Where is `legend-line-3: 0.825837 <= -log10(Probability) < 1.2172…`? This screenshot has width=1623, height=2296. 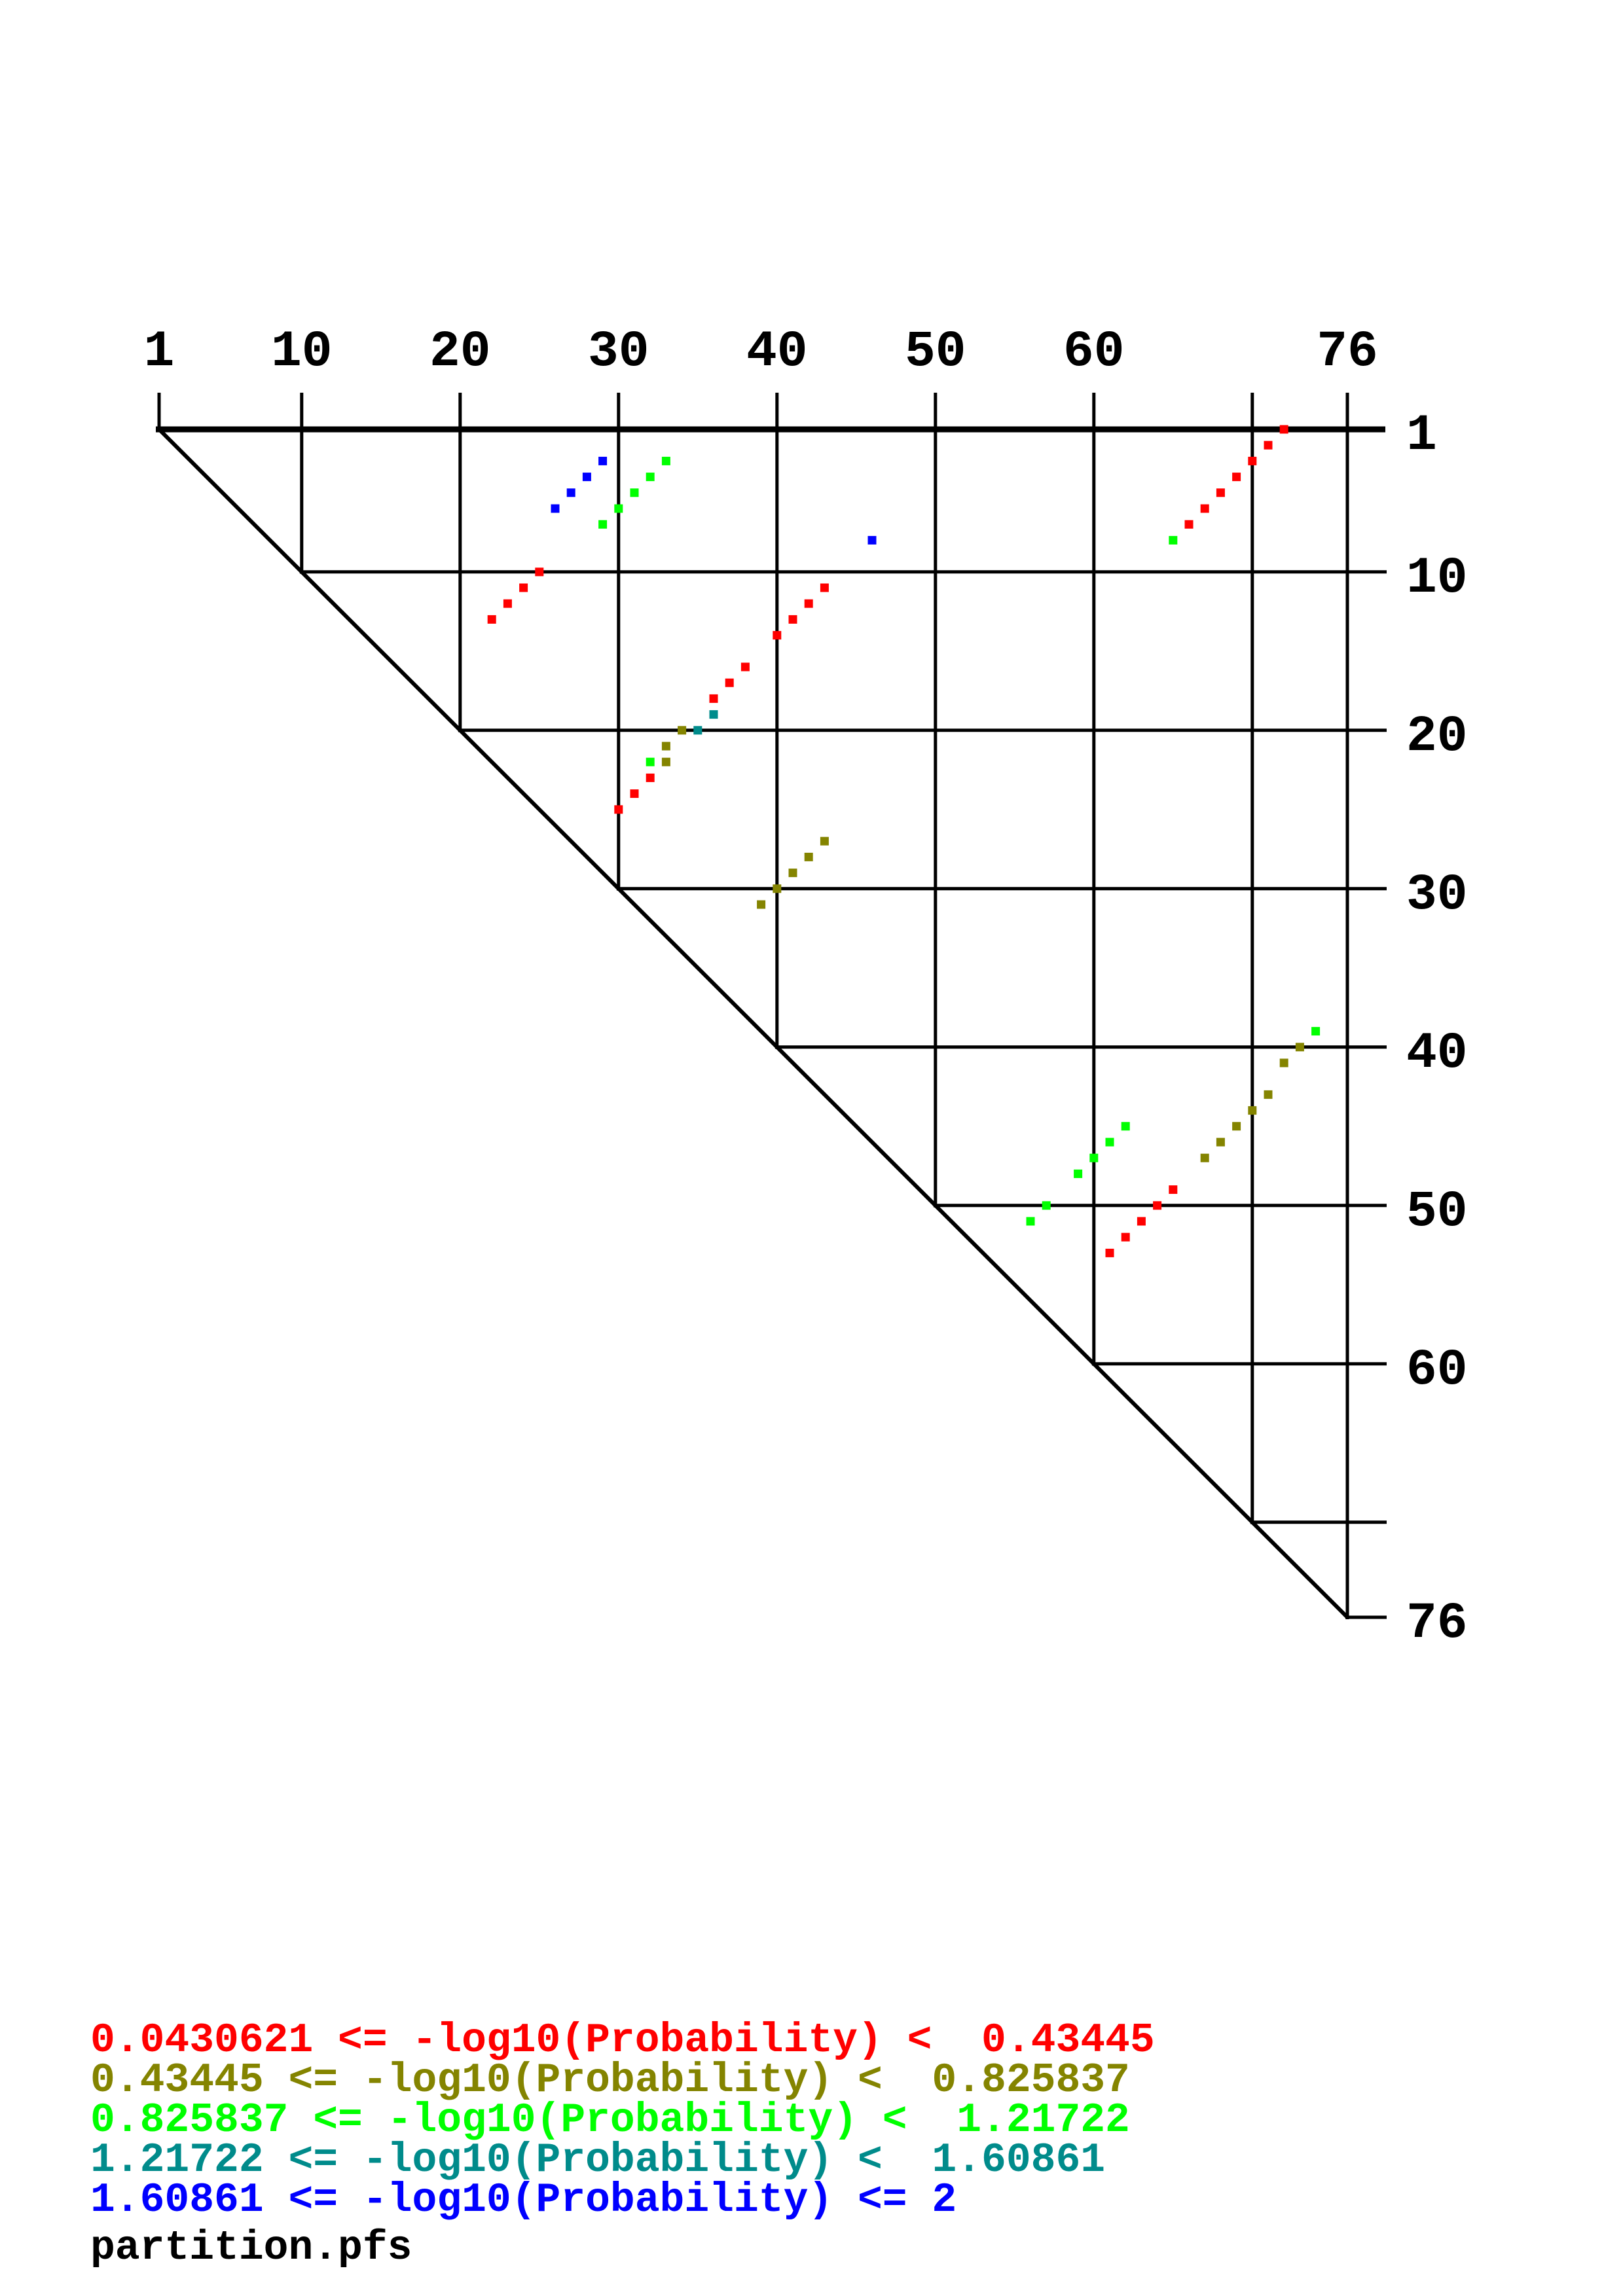
legend-line-3: 0.825837 <= -log10(Probability) < 1.2172… is located at coordinates (610, 2120).